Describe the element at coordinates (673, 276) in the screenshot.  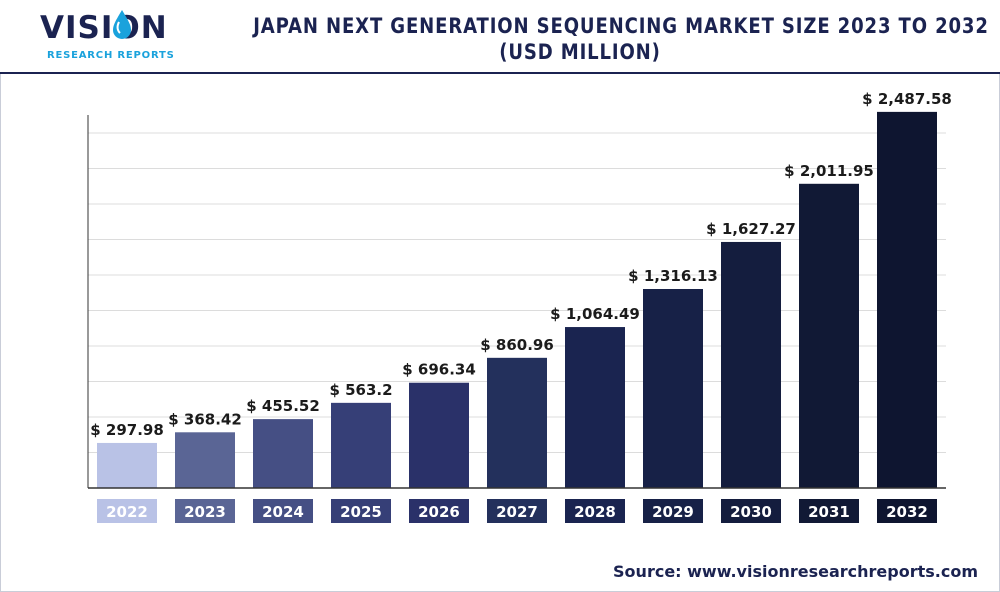
I see `data-label-2029: $ 1,316.13` at that location.